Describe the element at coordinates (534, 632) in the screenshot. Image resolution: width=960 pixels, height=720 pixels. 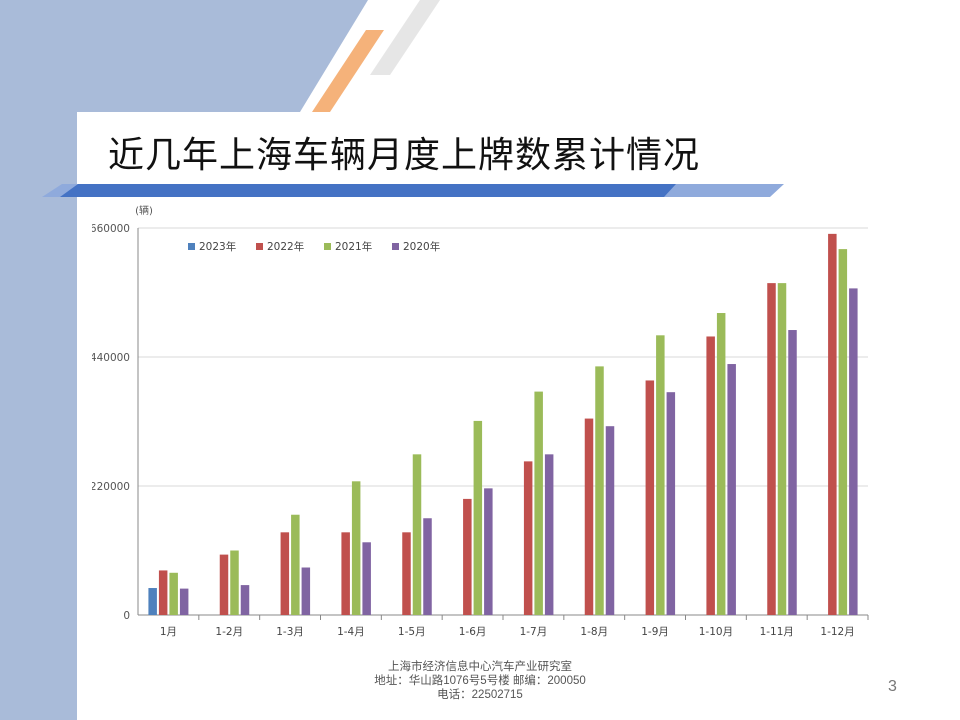
I see `x-tick-label: 1-7月` at that location.